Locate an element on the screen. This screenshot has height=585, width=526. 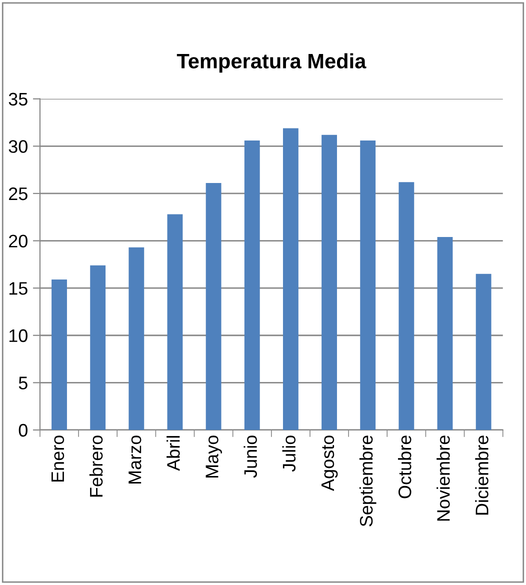
x-tick-label: Junio is located at coordinates (250, 457).